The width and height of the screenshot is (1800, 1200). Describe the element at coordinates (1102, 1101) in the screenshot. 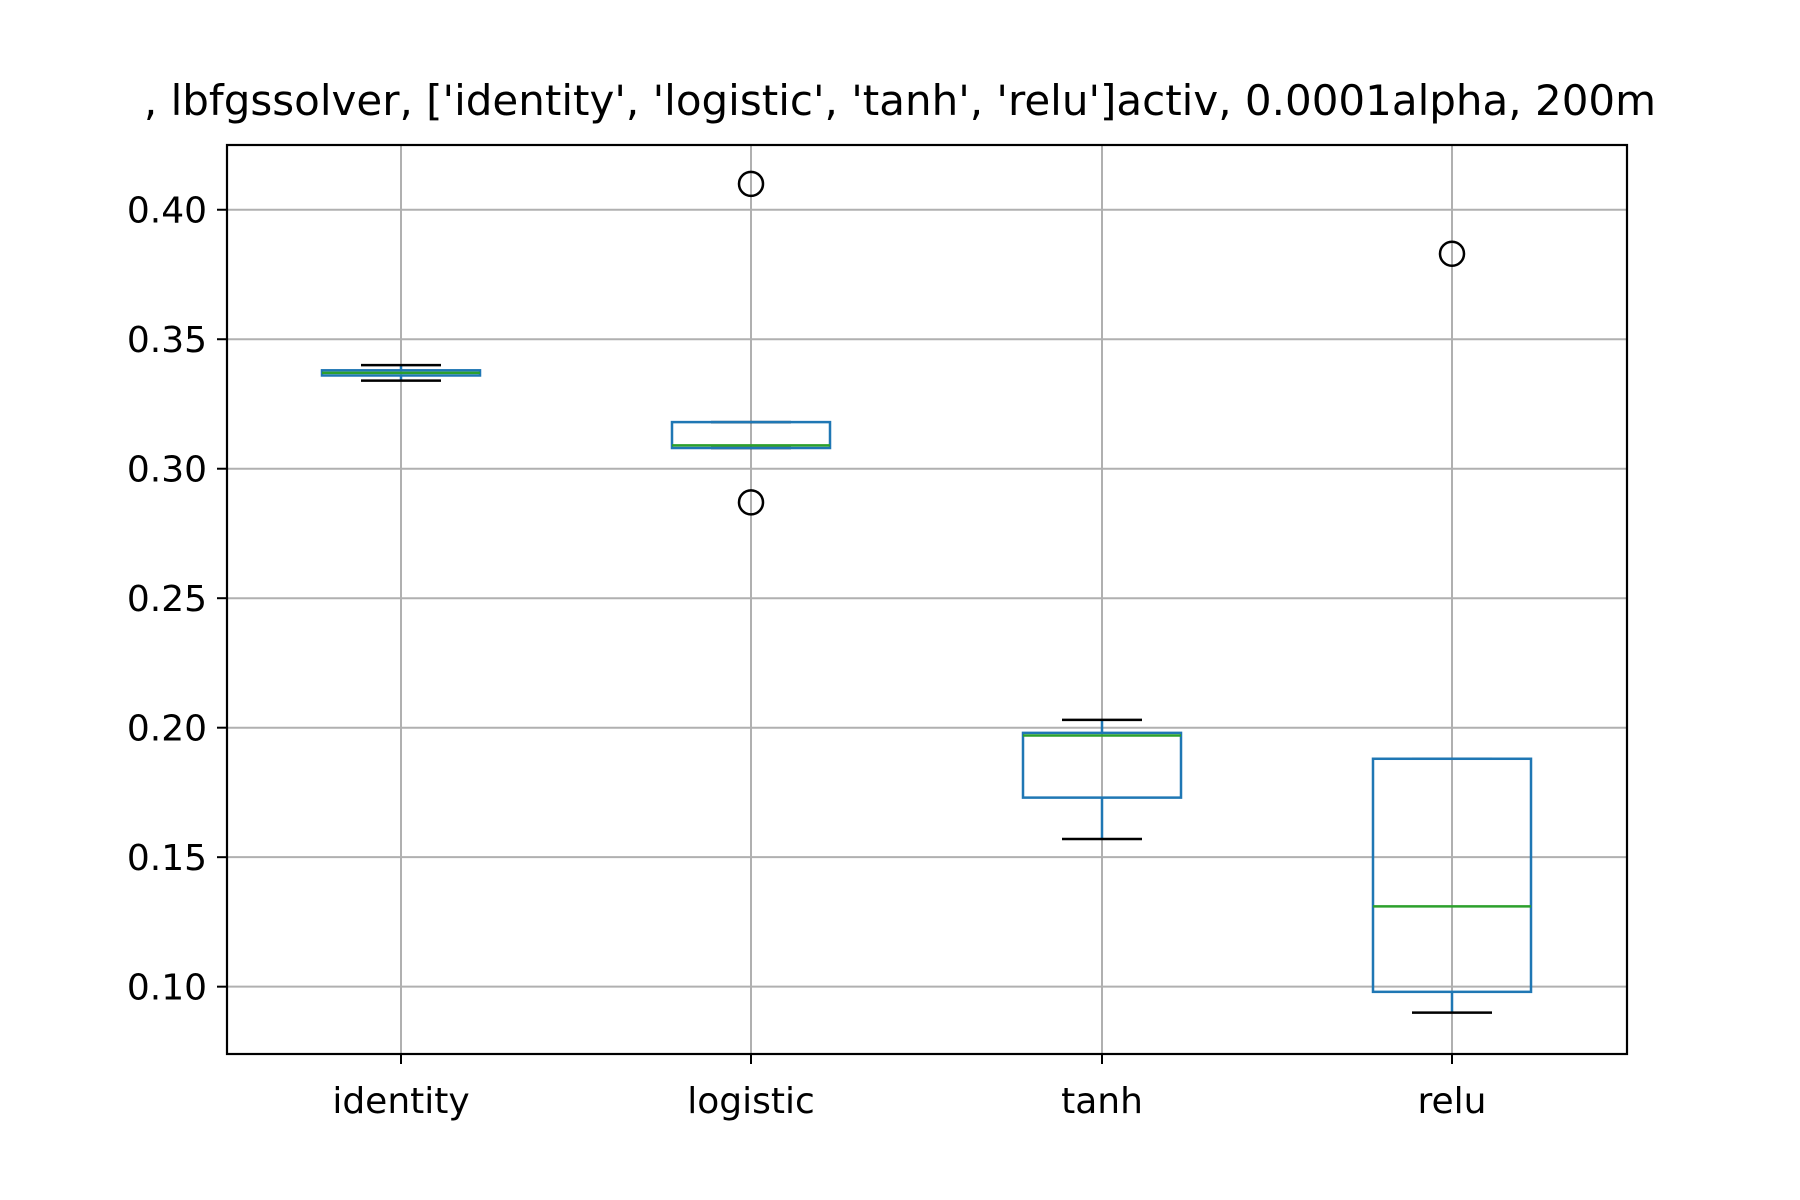

I see `x-tick-label: tanh` at that location.